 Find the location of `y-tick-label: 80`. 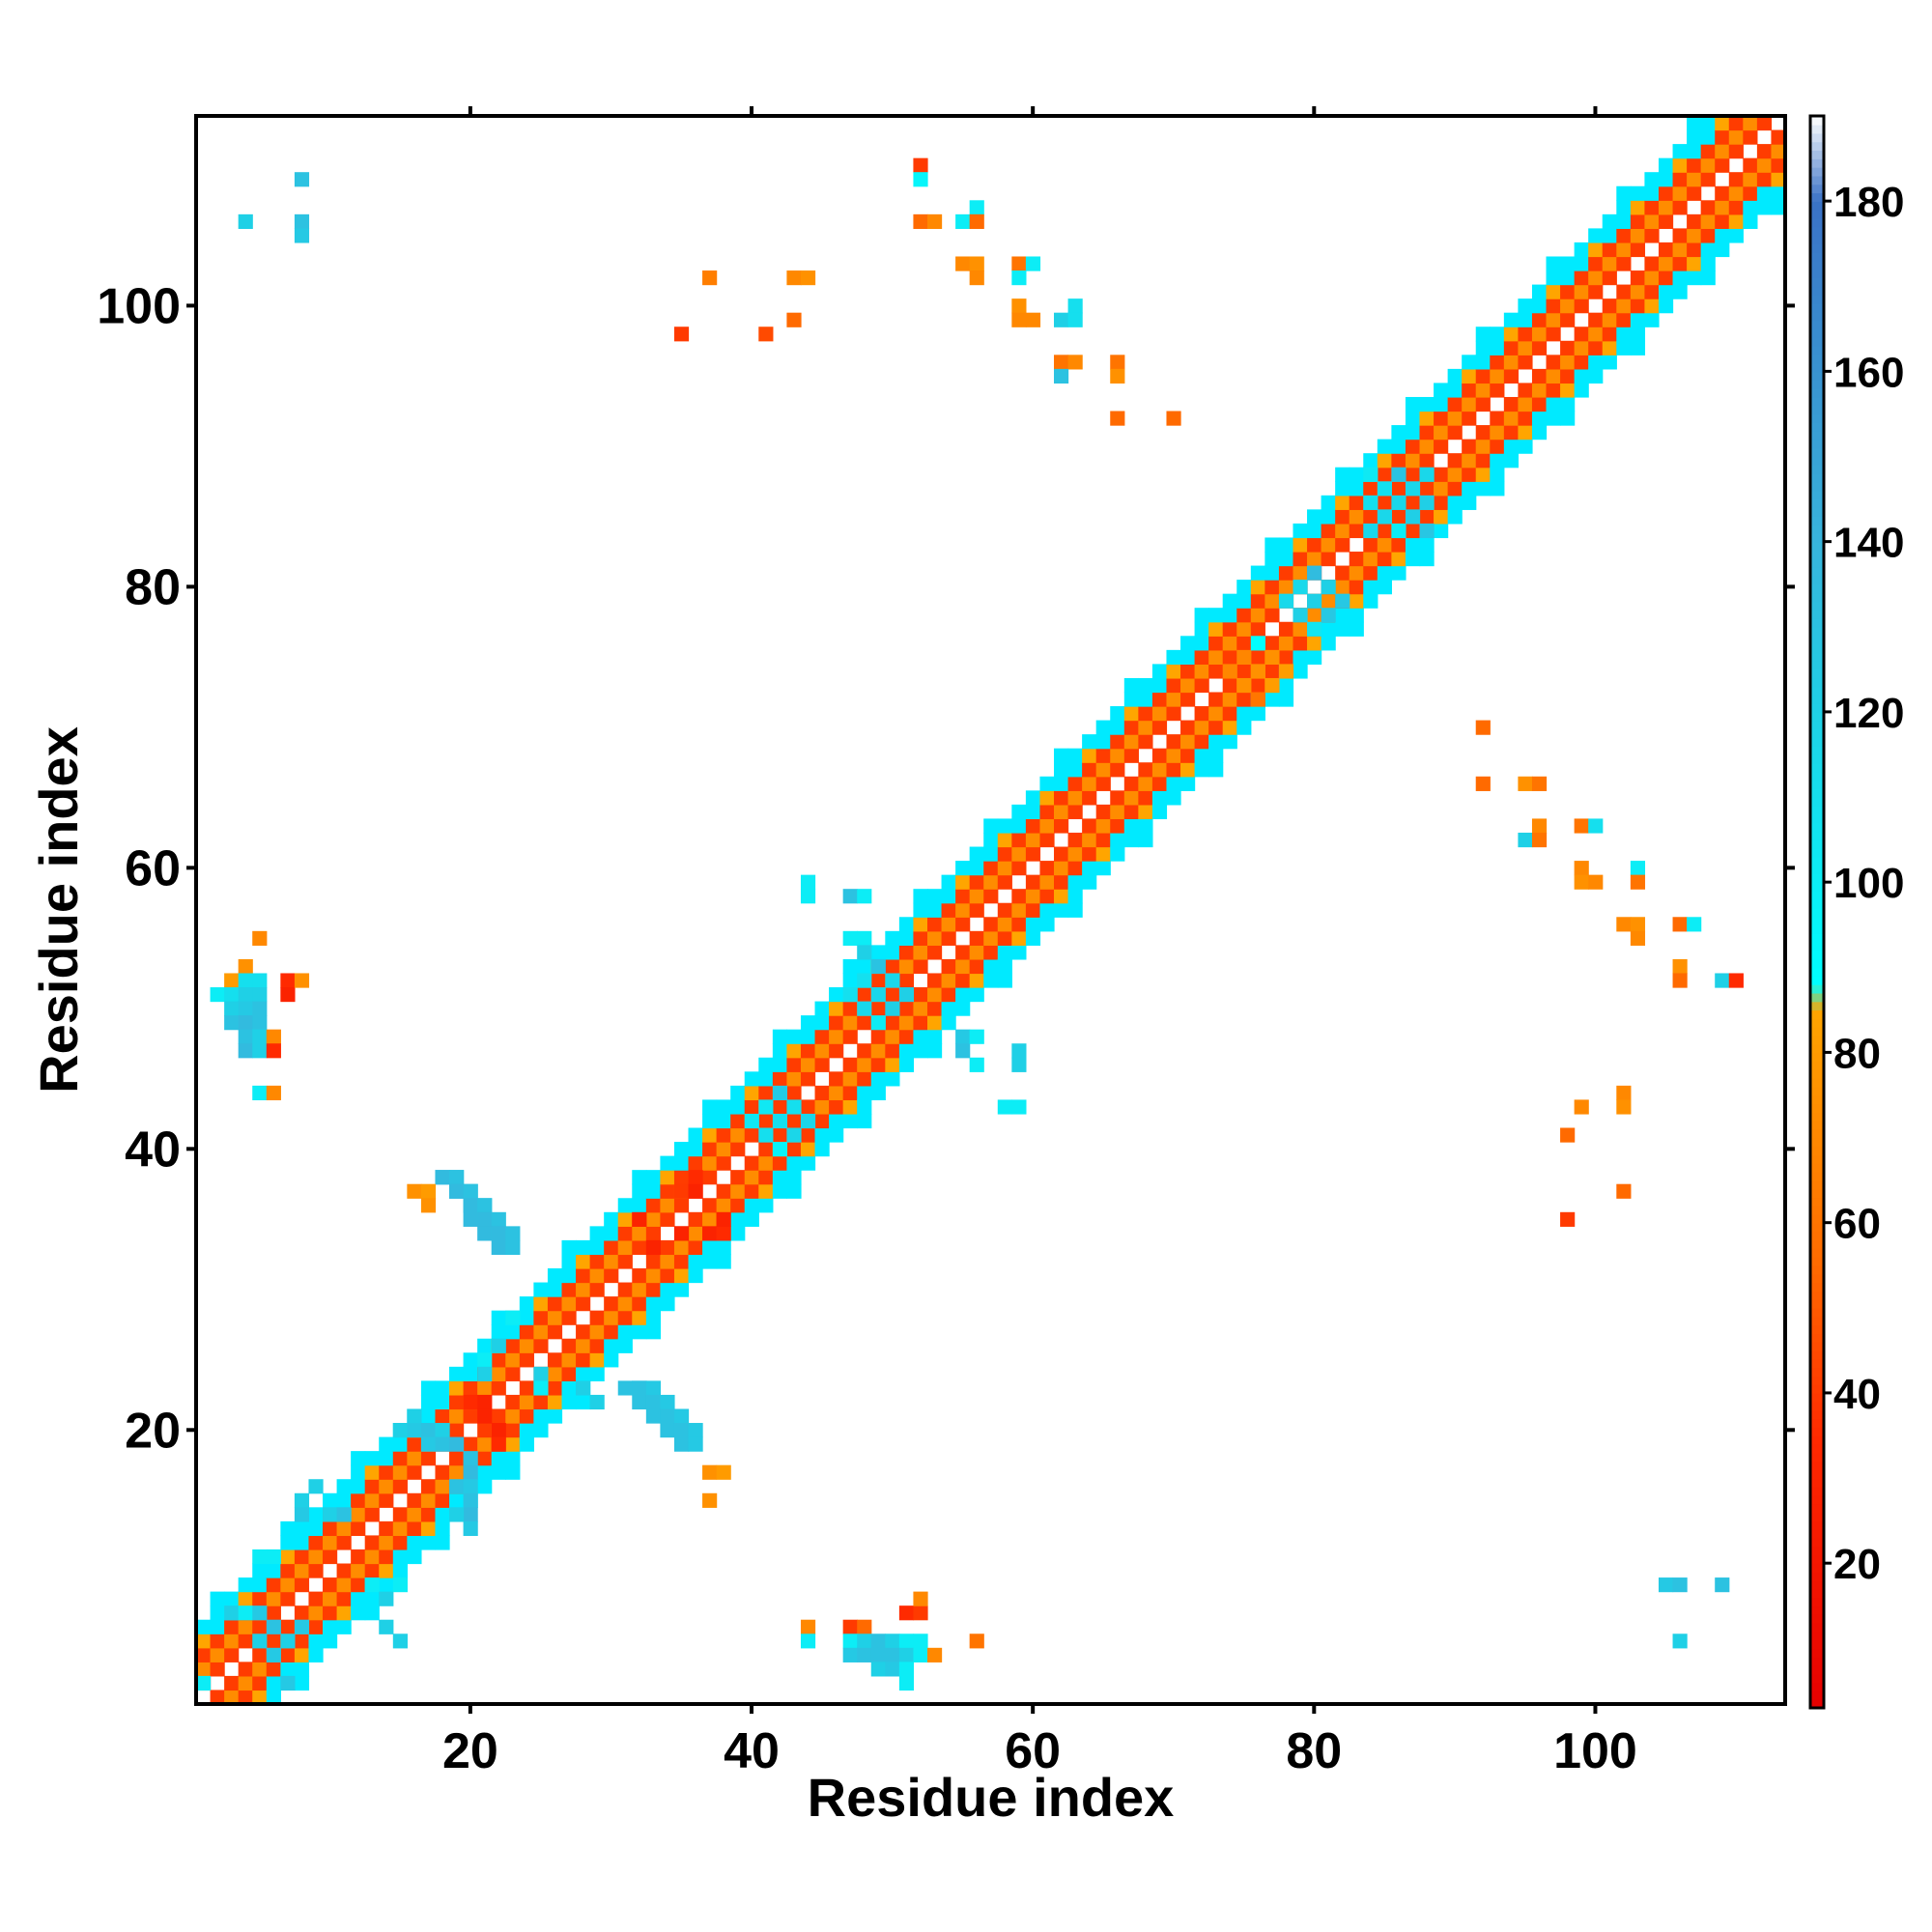

y-tick-label: 80 is located at coordinates (153, 587).